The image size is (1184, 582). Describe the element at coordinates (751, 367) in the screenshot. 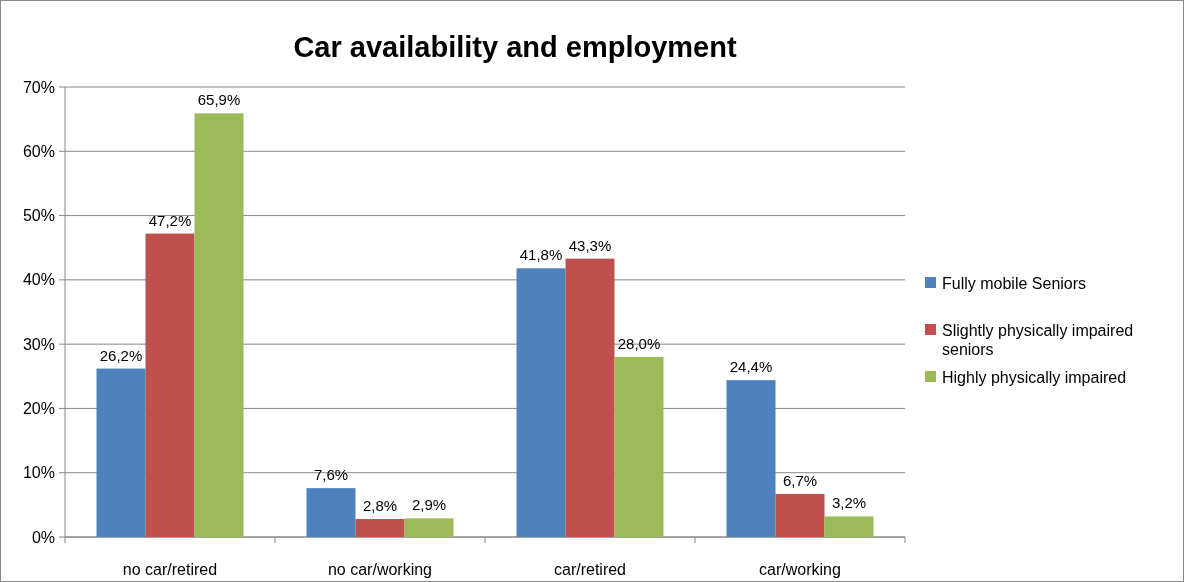

I see `data-label: 24,4%` at that location.